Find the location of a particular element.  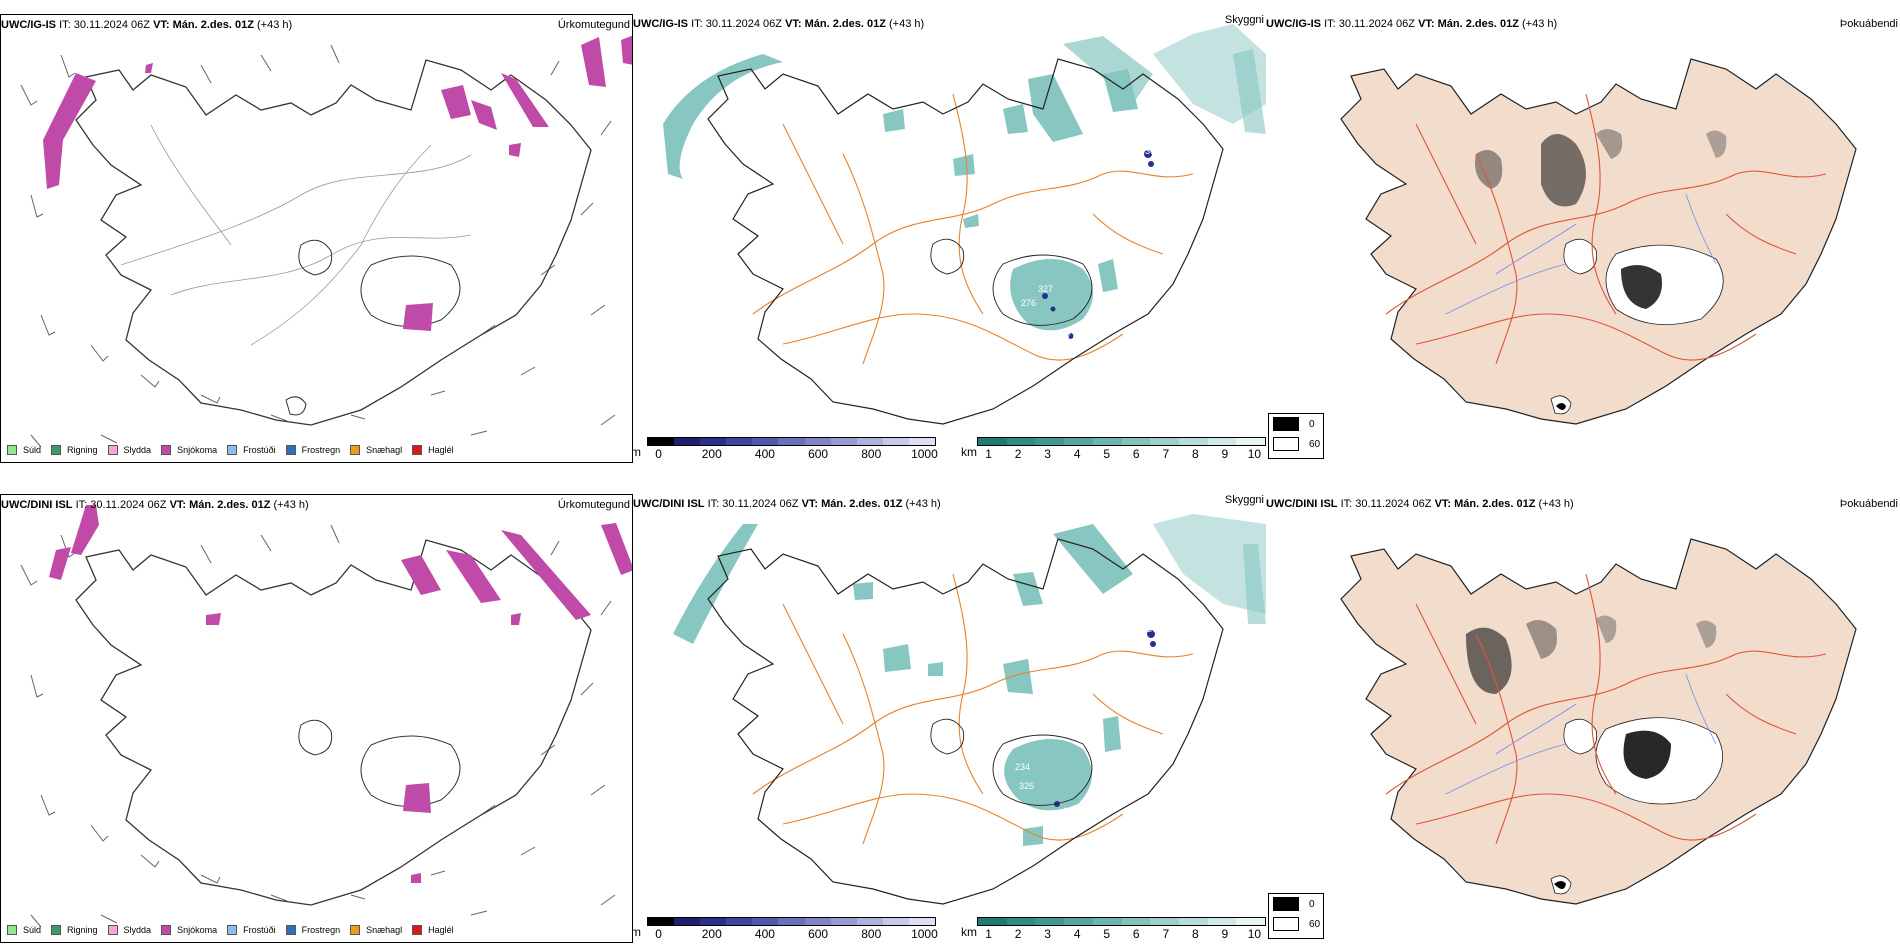

colorbar-tick: 200 is located at coordinates (711, 454).